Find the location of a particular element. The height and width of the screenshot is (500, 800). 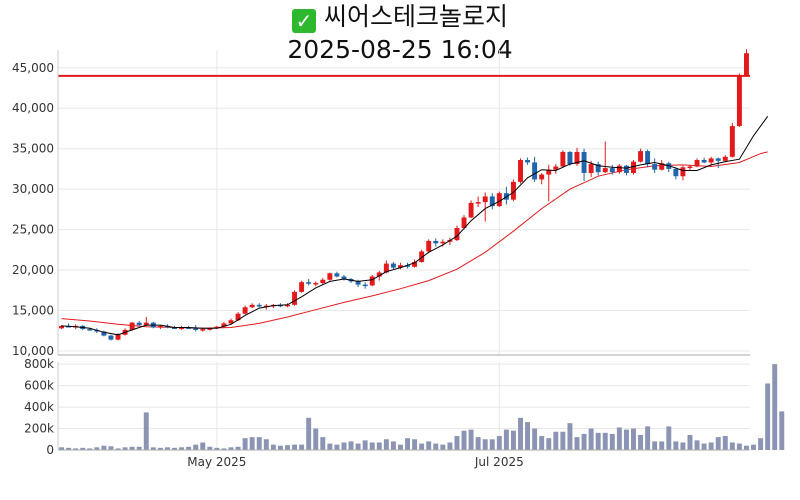

volume-tick-label: 600k is located at coordinates (39, 386).